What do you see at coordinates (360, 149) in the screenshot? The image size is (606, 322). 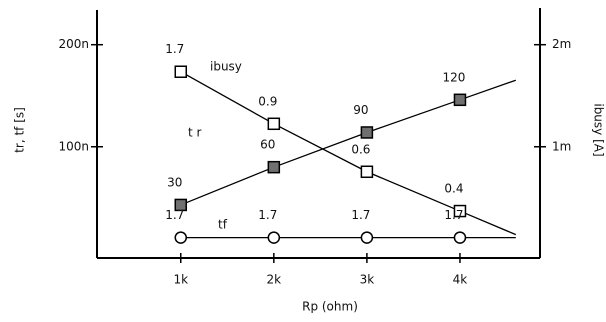 I see `point-note: 0.6` at bounding box center [360, 149].